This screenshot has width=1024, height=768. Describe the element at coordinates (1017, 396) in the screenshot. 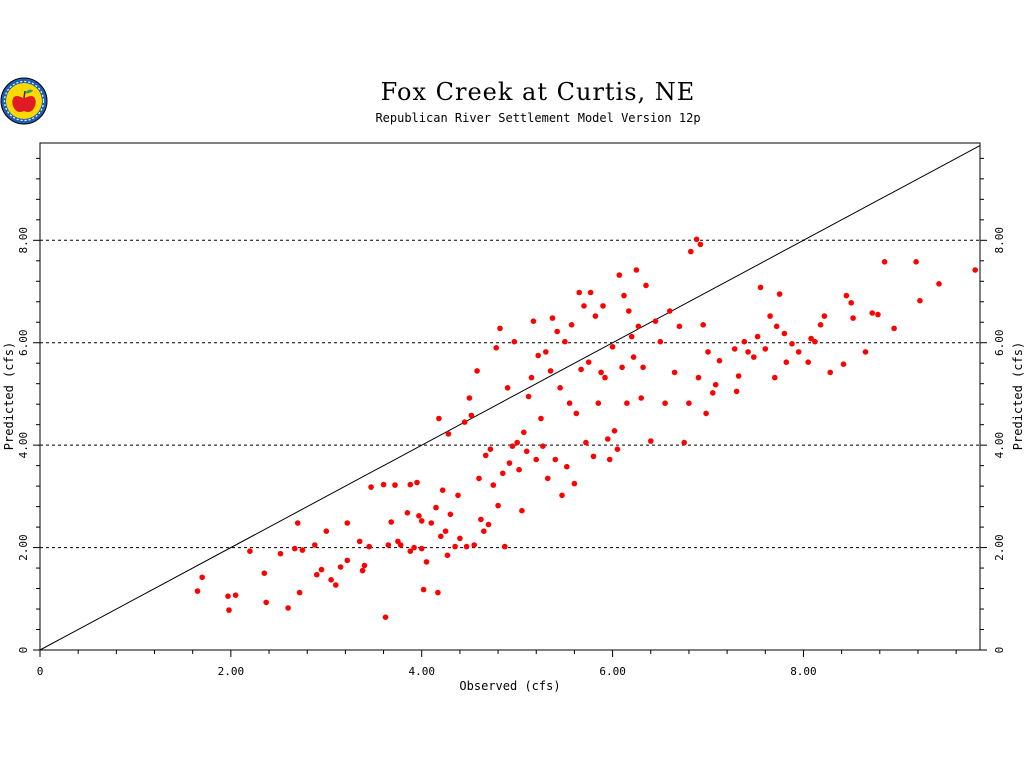

I see `y-axis-label-right: Predicted (cfs)` at that location.